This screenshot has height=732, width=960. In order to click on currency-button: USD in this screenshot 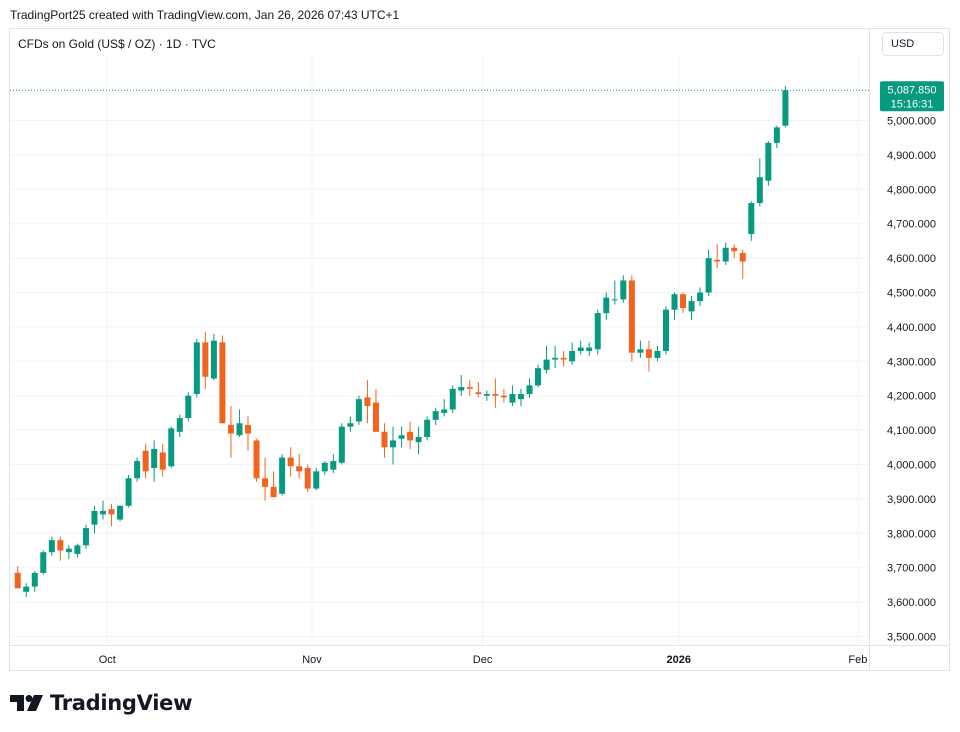, I will do `click(913, 44)`.